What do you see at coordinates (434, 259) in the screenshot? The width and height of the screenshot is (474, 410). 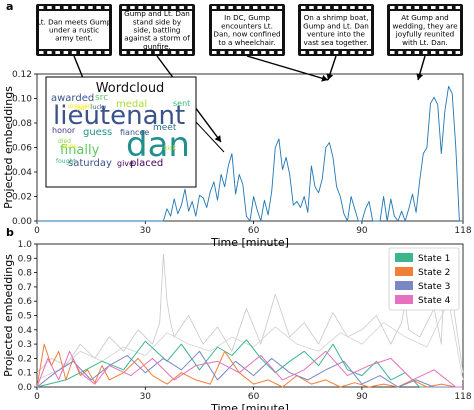 I see `legend-entry-label: State 1` at bounding box center [434, 259].